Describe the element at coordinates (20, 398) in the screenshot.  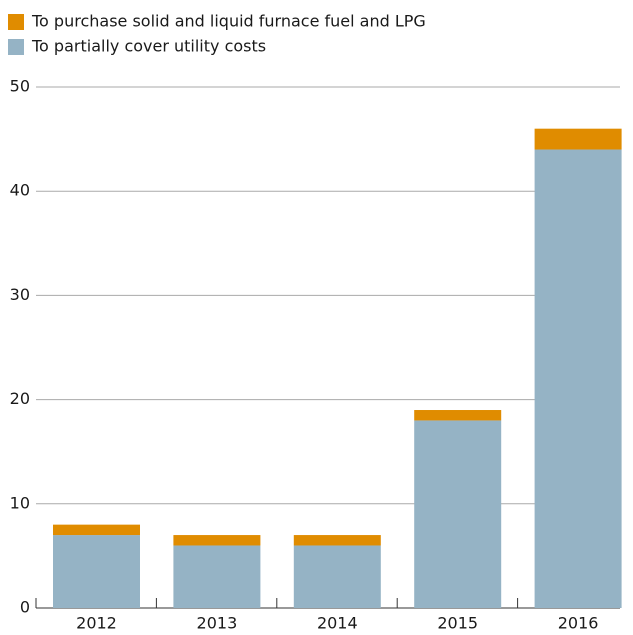
I see `y-tick-label: 20` at that location.